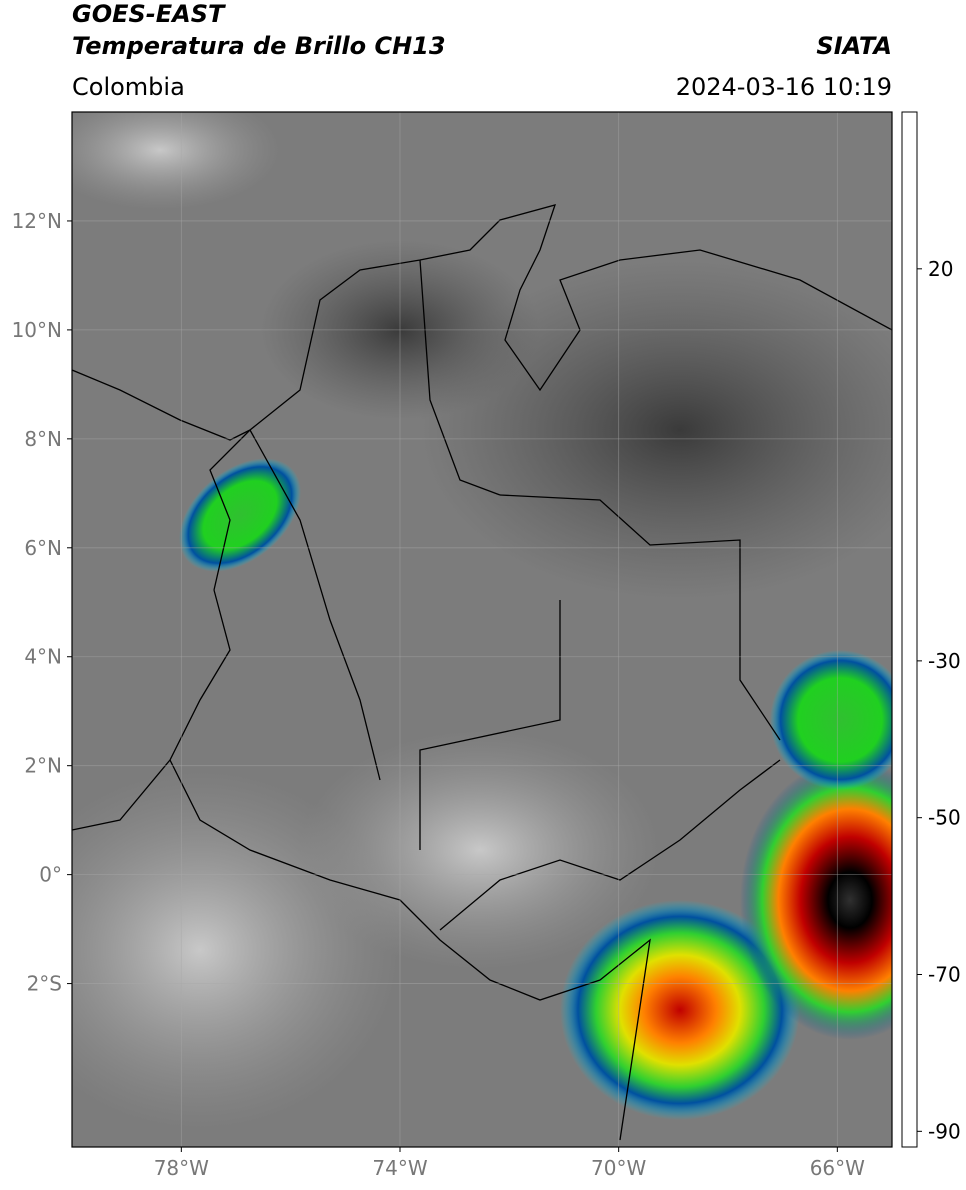  I want to click on y-tick-label: 2°N, so click(43, 766).